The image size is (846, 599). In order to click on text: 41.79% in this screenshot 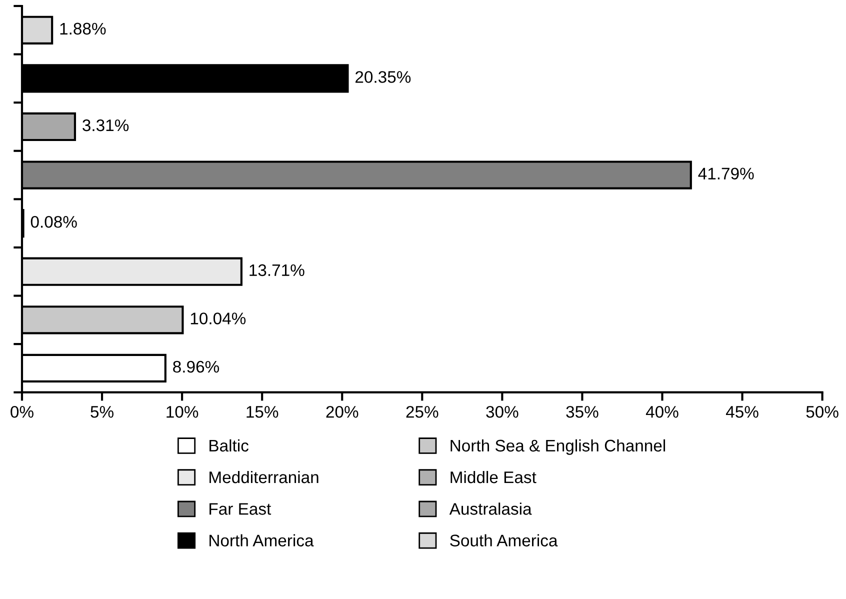, I will do `click(726, 174)`.